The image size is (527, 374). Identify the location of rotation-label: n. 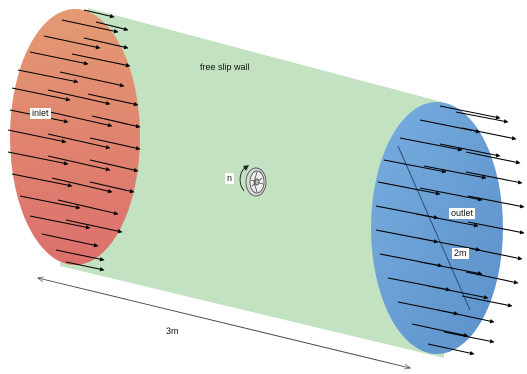
(230, 178).